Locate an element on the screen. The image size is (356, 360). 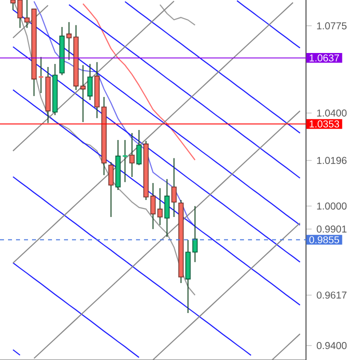
y-tick-label: 0.9400 is located at coordinates (331, 346).